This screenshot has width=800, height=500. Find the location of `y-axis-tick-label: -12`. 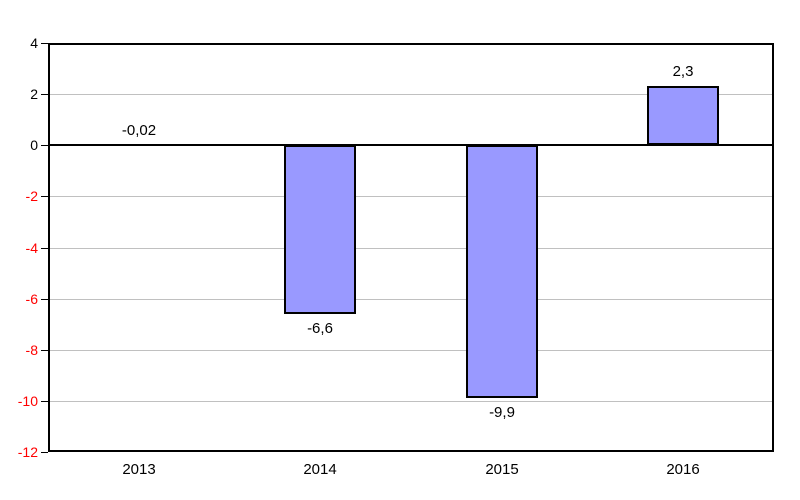

y-axis-tick-label: -12 is located at coordinates (27, 452).